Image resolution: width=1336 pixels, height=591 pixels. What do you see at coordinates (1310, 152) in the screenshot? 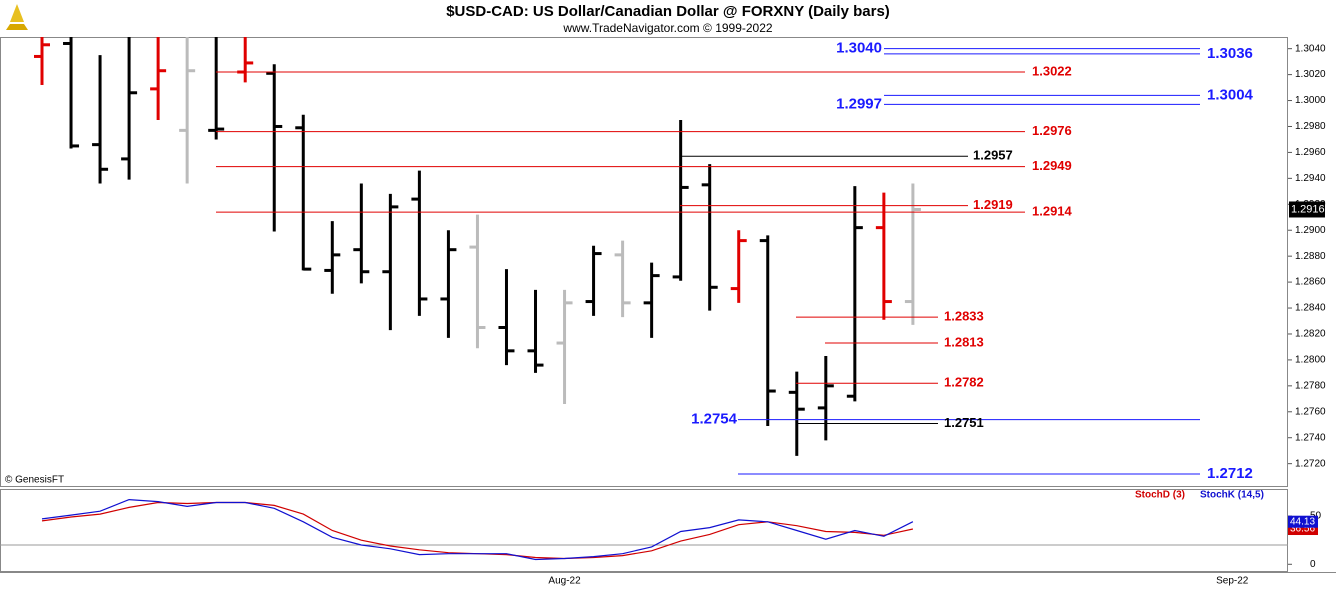
I see `y-tick-label: 1.2960` at bounding box center [1310, 152].